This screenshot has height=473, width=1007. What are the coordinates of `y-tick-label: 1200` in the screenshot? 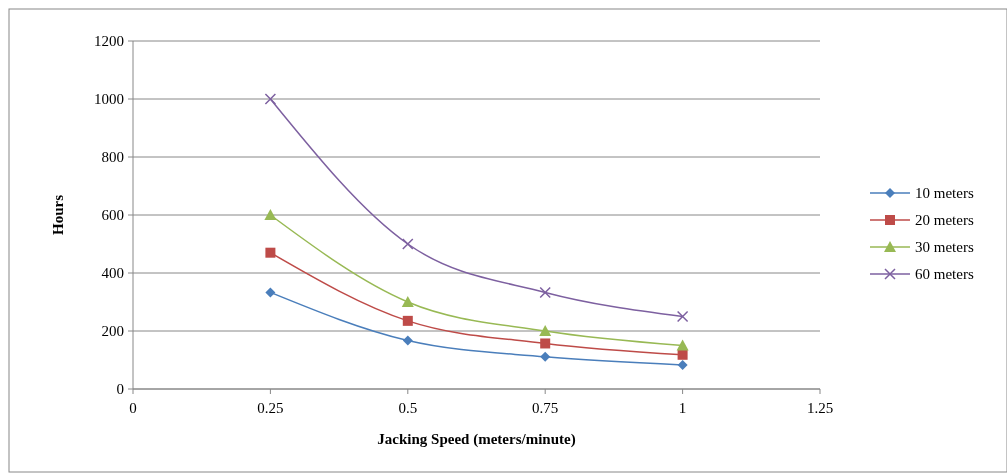 It's located at (109, 41).